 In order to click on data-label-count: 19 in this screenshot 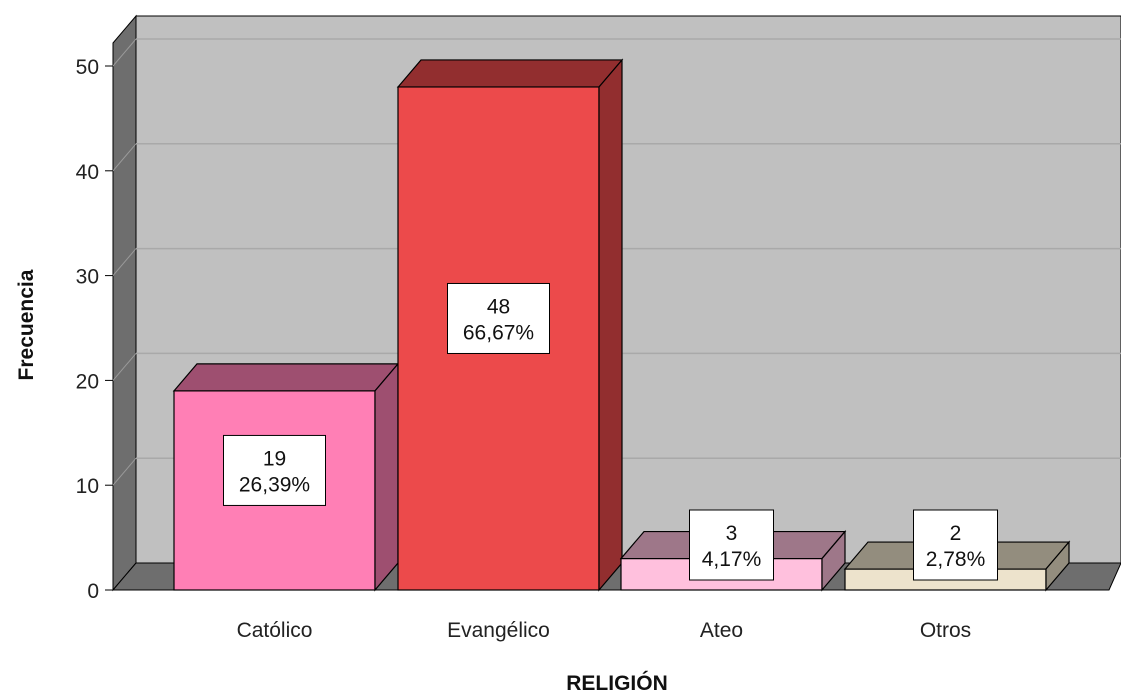, I will do `click(274, 458)`.